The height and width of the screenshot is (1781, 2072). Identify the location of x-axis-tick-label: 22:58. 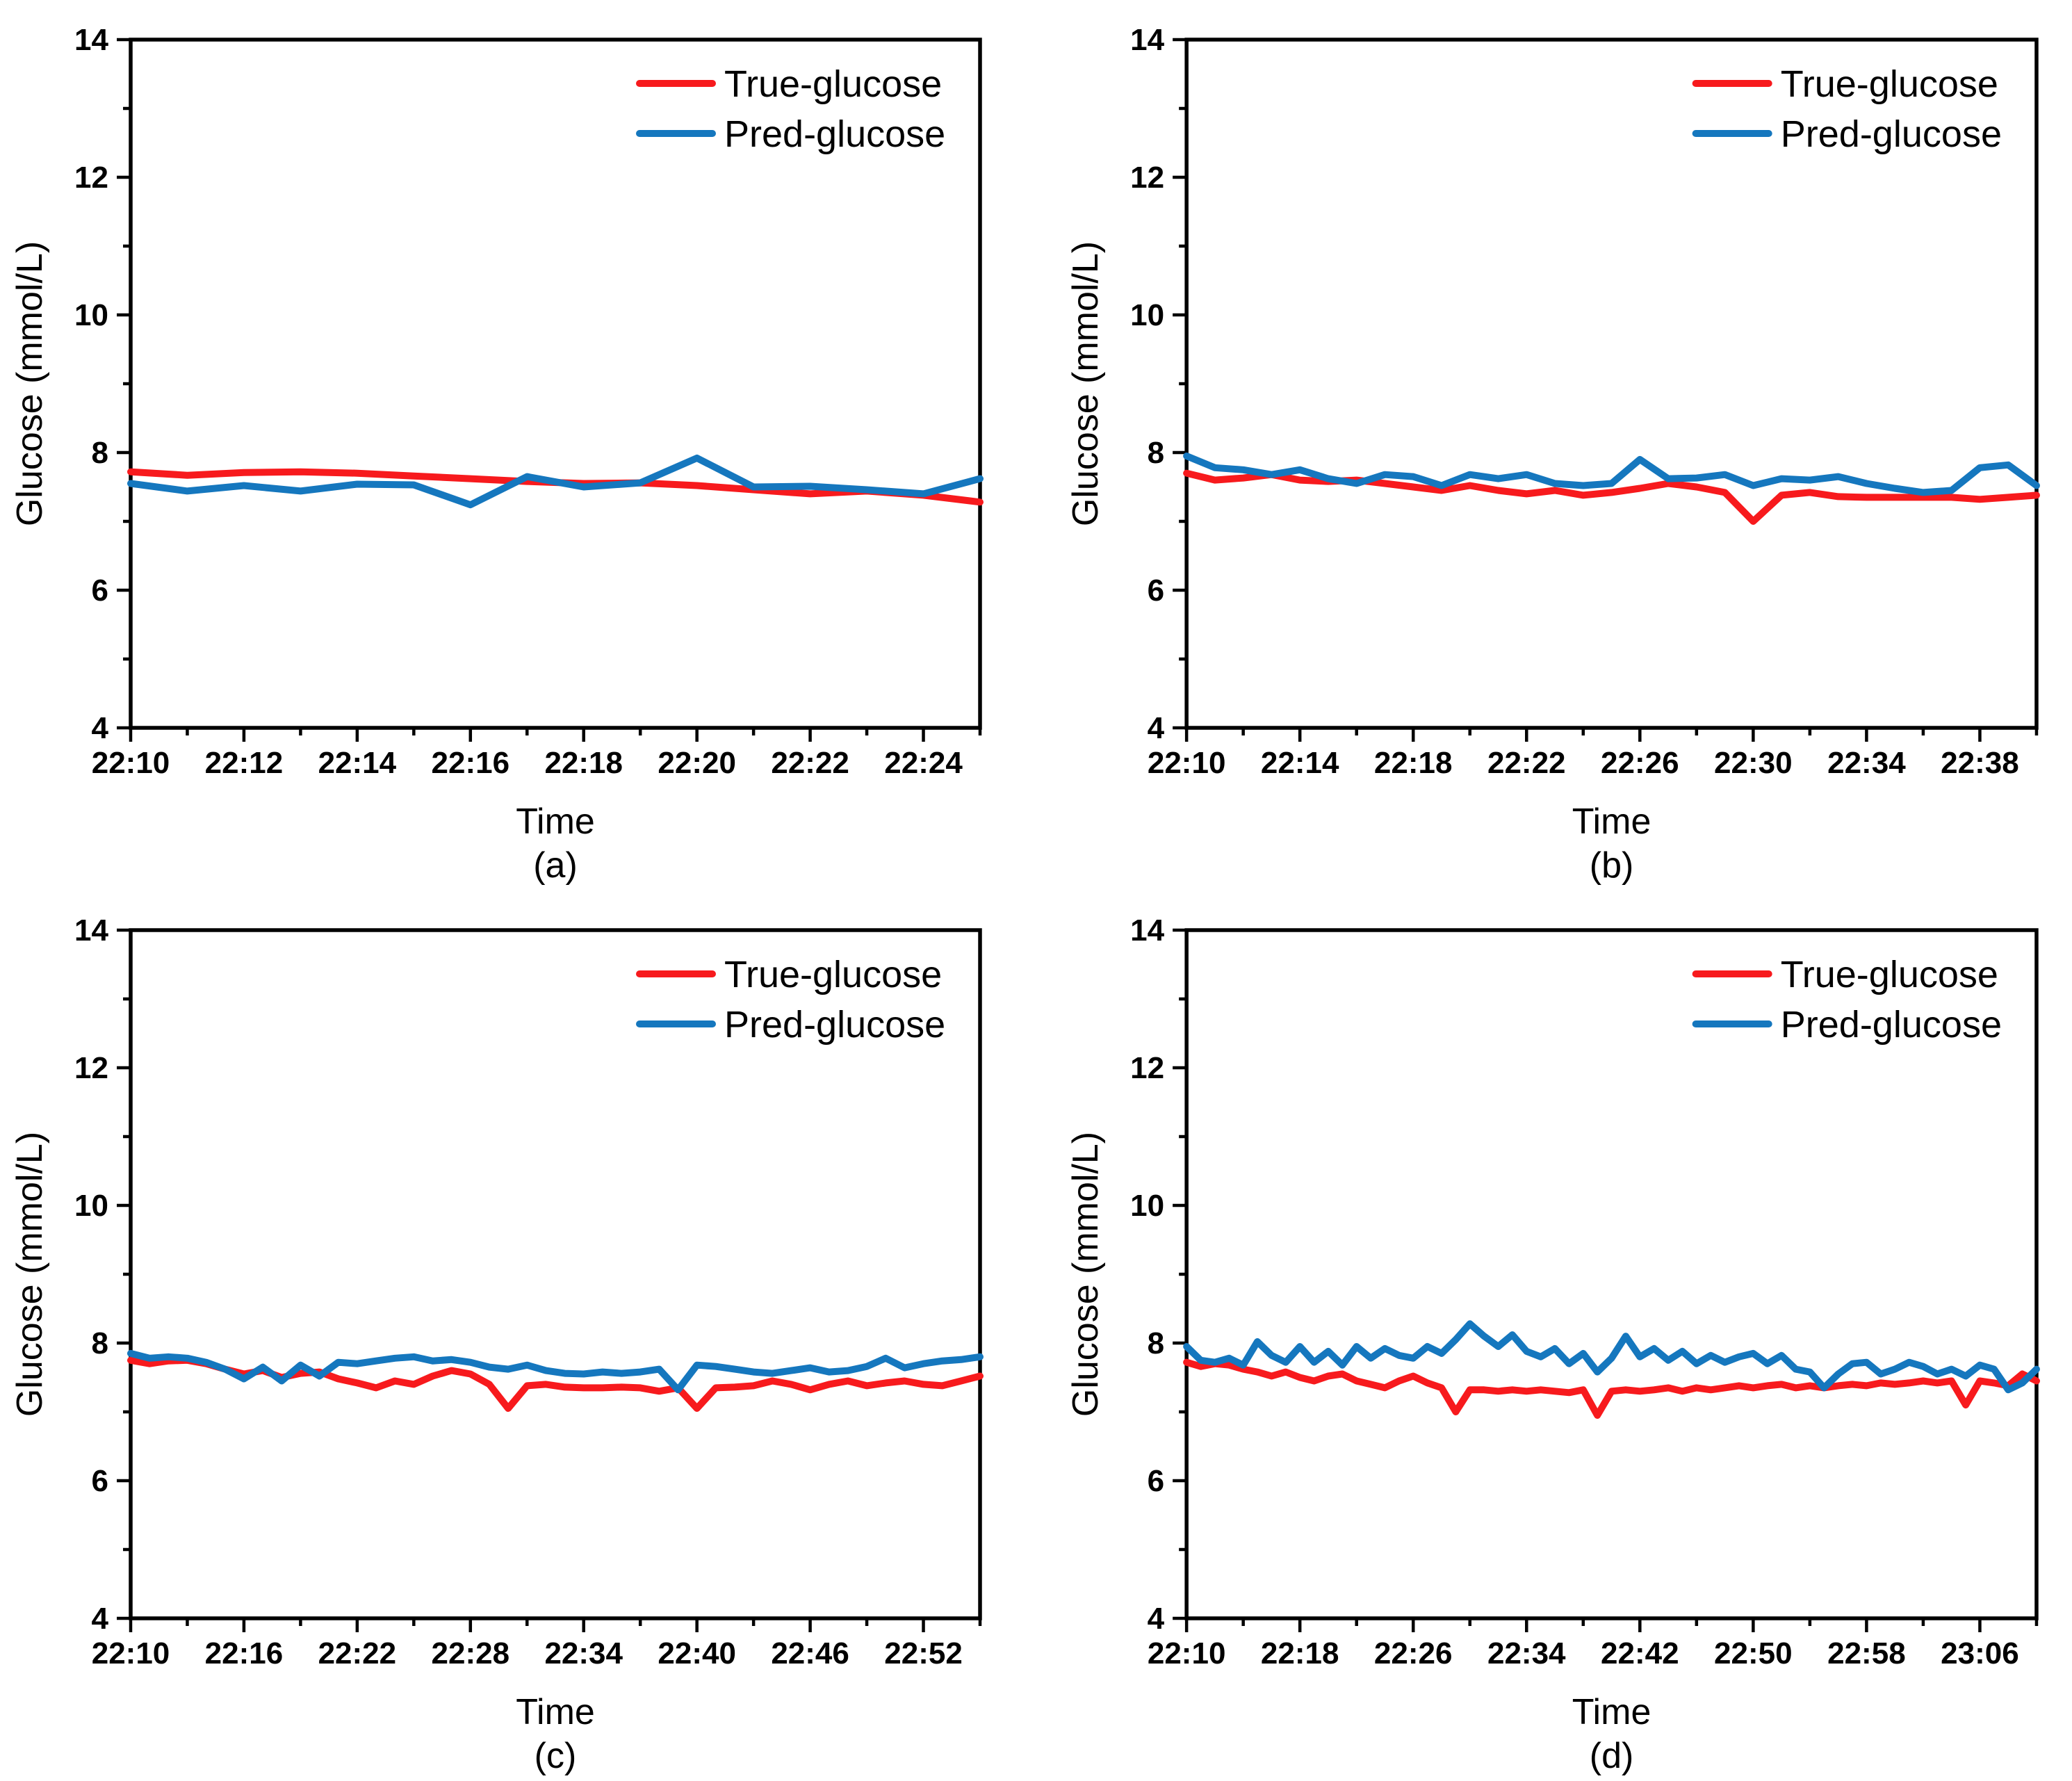
(1866, 1653).